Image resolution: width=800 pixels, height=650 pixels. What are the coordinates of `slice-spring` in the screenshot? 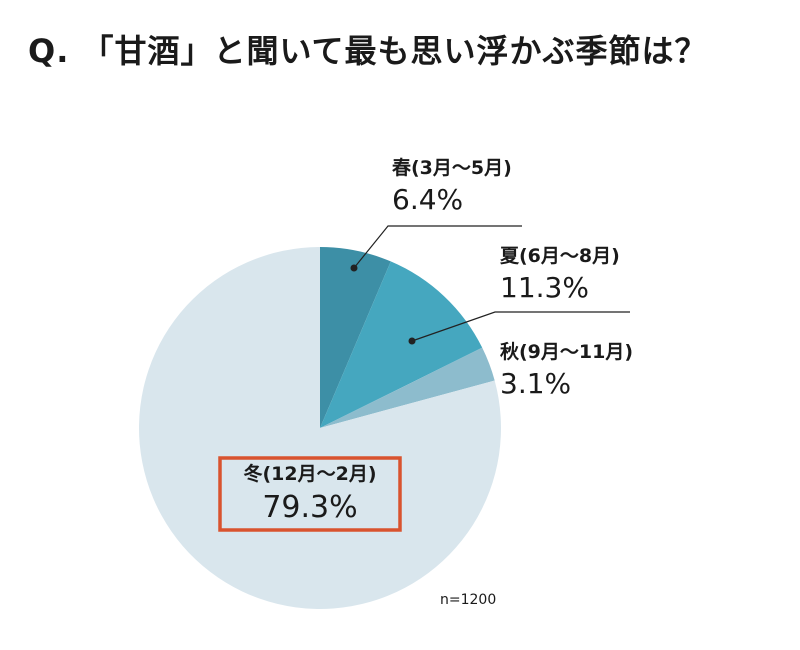 It's located at (355, 337).